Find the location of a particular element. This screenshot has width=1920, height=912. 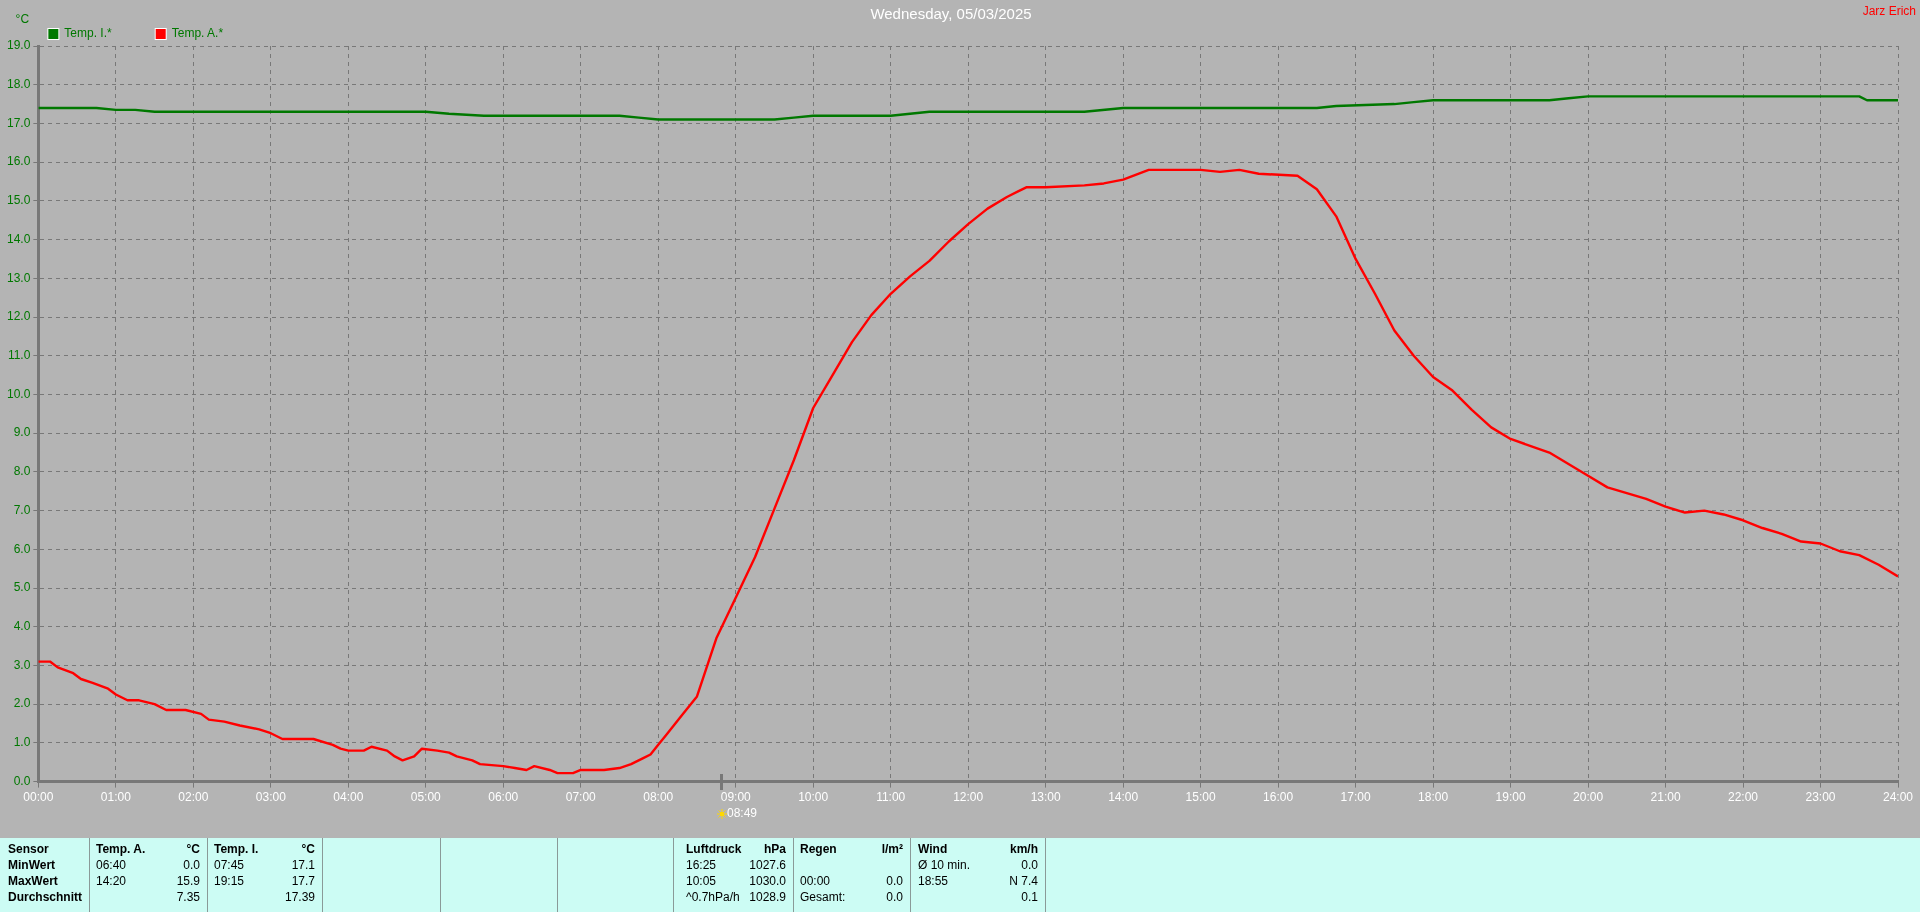

y-tick-label: 11.0 is located at coordinates (19, 355).